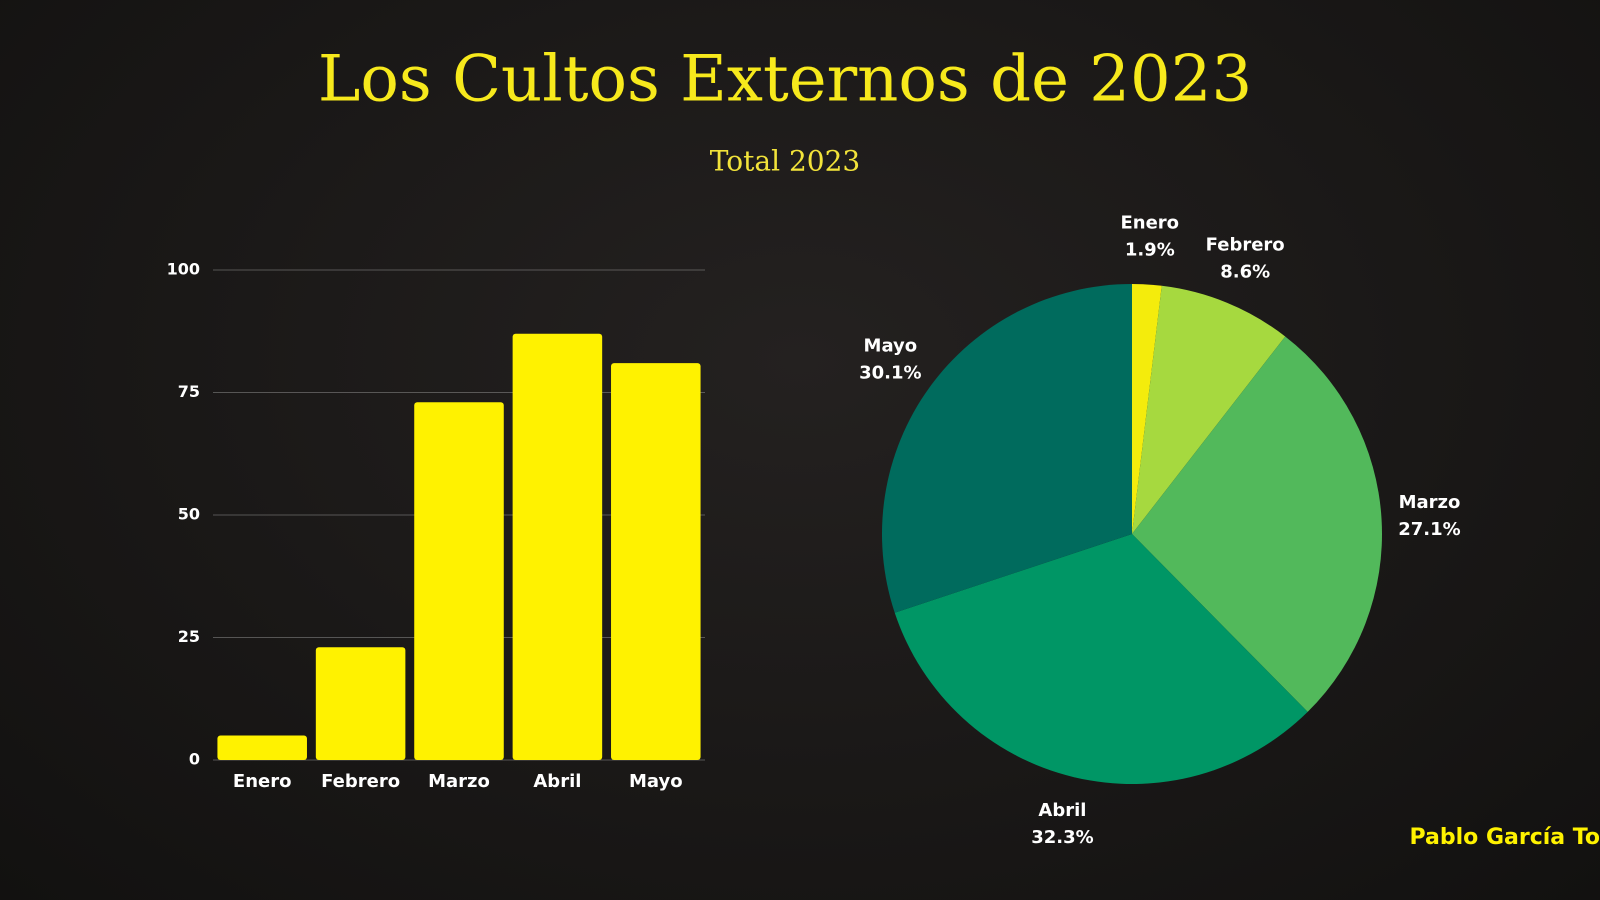 The image size is (1600, 900). I want to click on page-title: Los Cultos Externos de 2023, so click(785, 80).